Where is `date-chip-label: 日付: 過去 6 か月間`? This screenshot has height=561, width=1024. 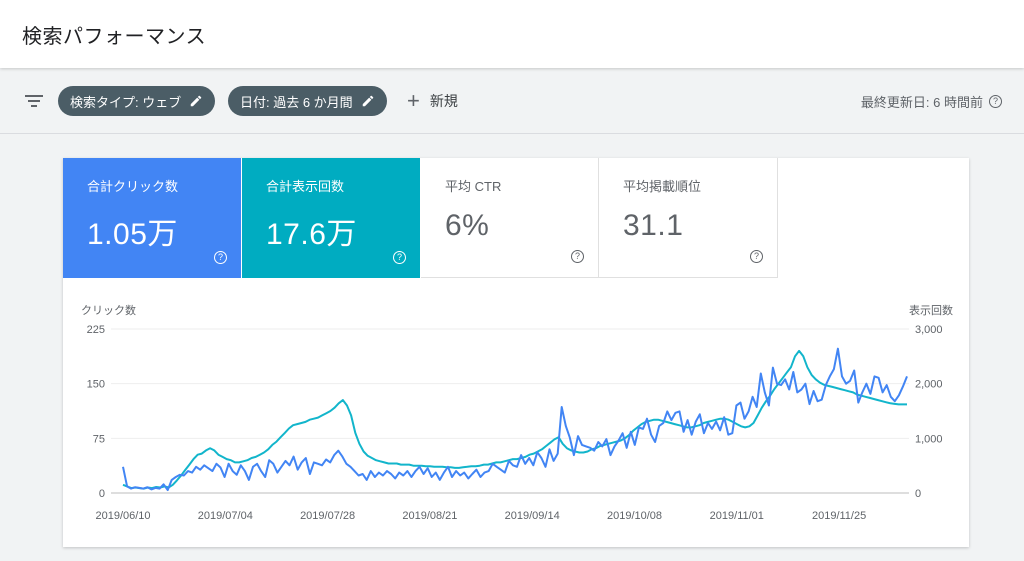 date-chip-label: 日付: 過去 6 か月間 is located at coordinates (296, 102).